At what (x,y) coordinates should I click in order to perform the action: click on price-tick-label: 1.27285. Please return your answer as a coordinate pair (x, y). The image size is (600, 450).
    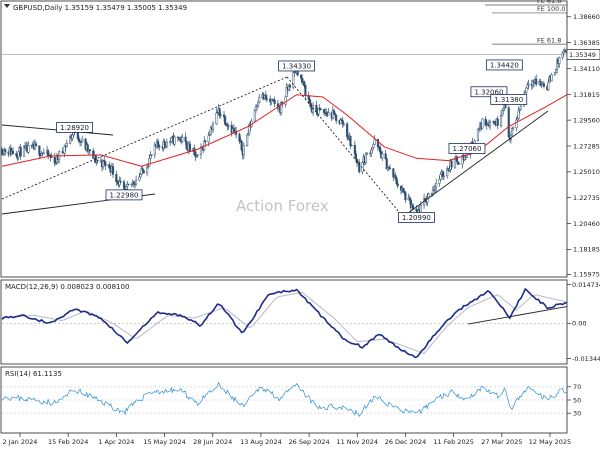
    Looking at the image, I should click on (586, 146).